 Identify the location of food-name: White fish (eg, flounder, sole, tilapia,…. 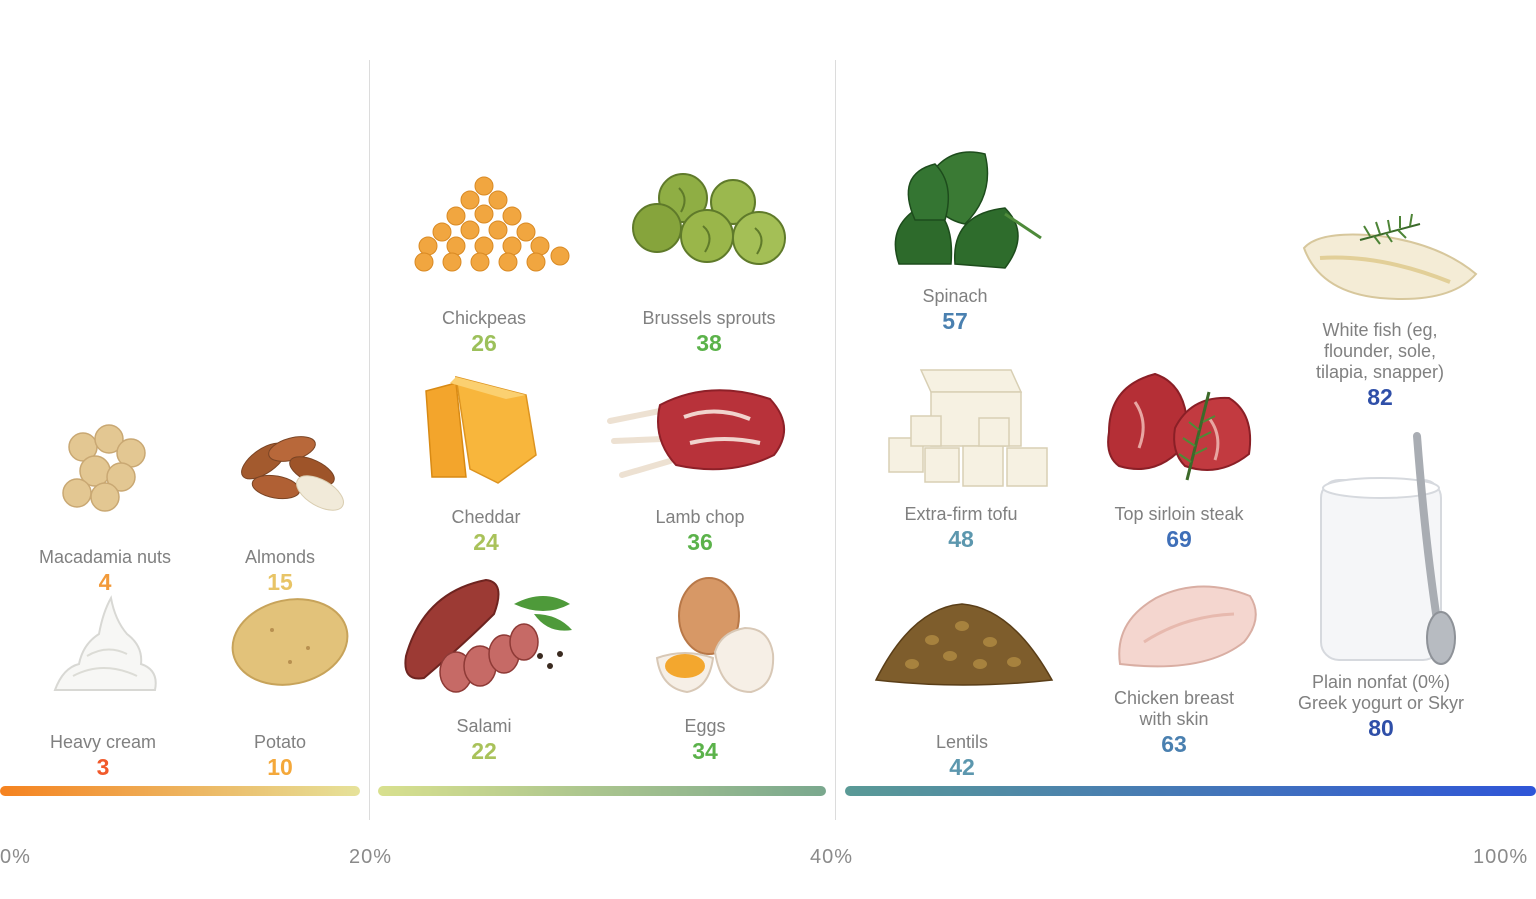
(1380, 351).